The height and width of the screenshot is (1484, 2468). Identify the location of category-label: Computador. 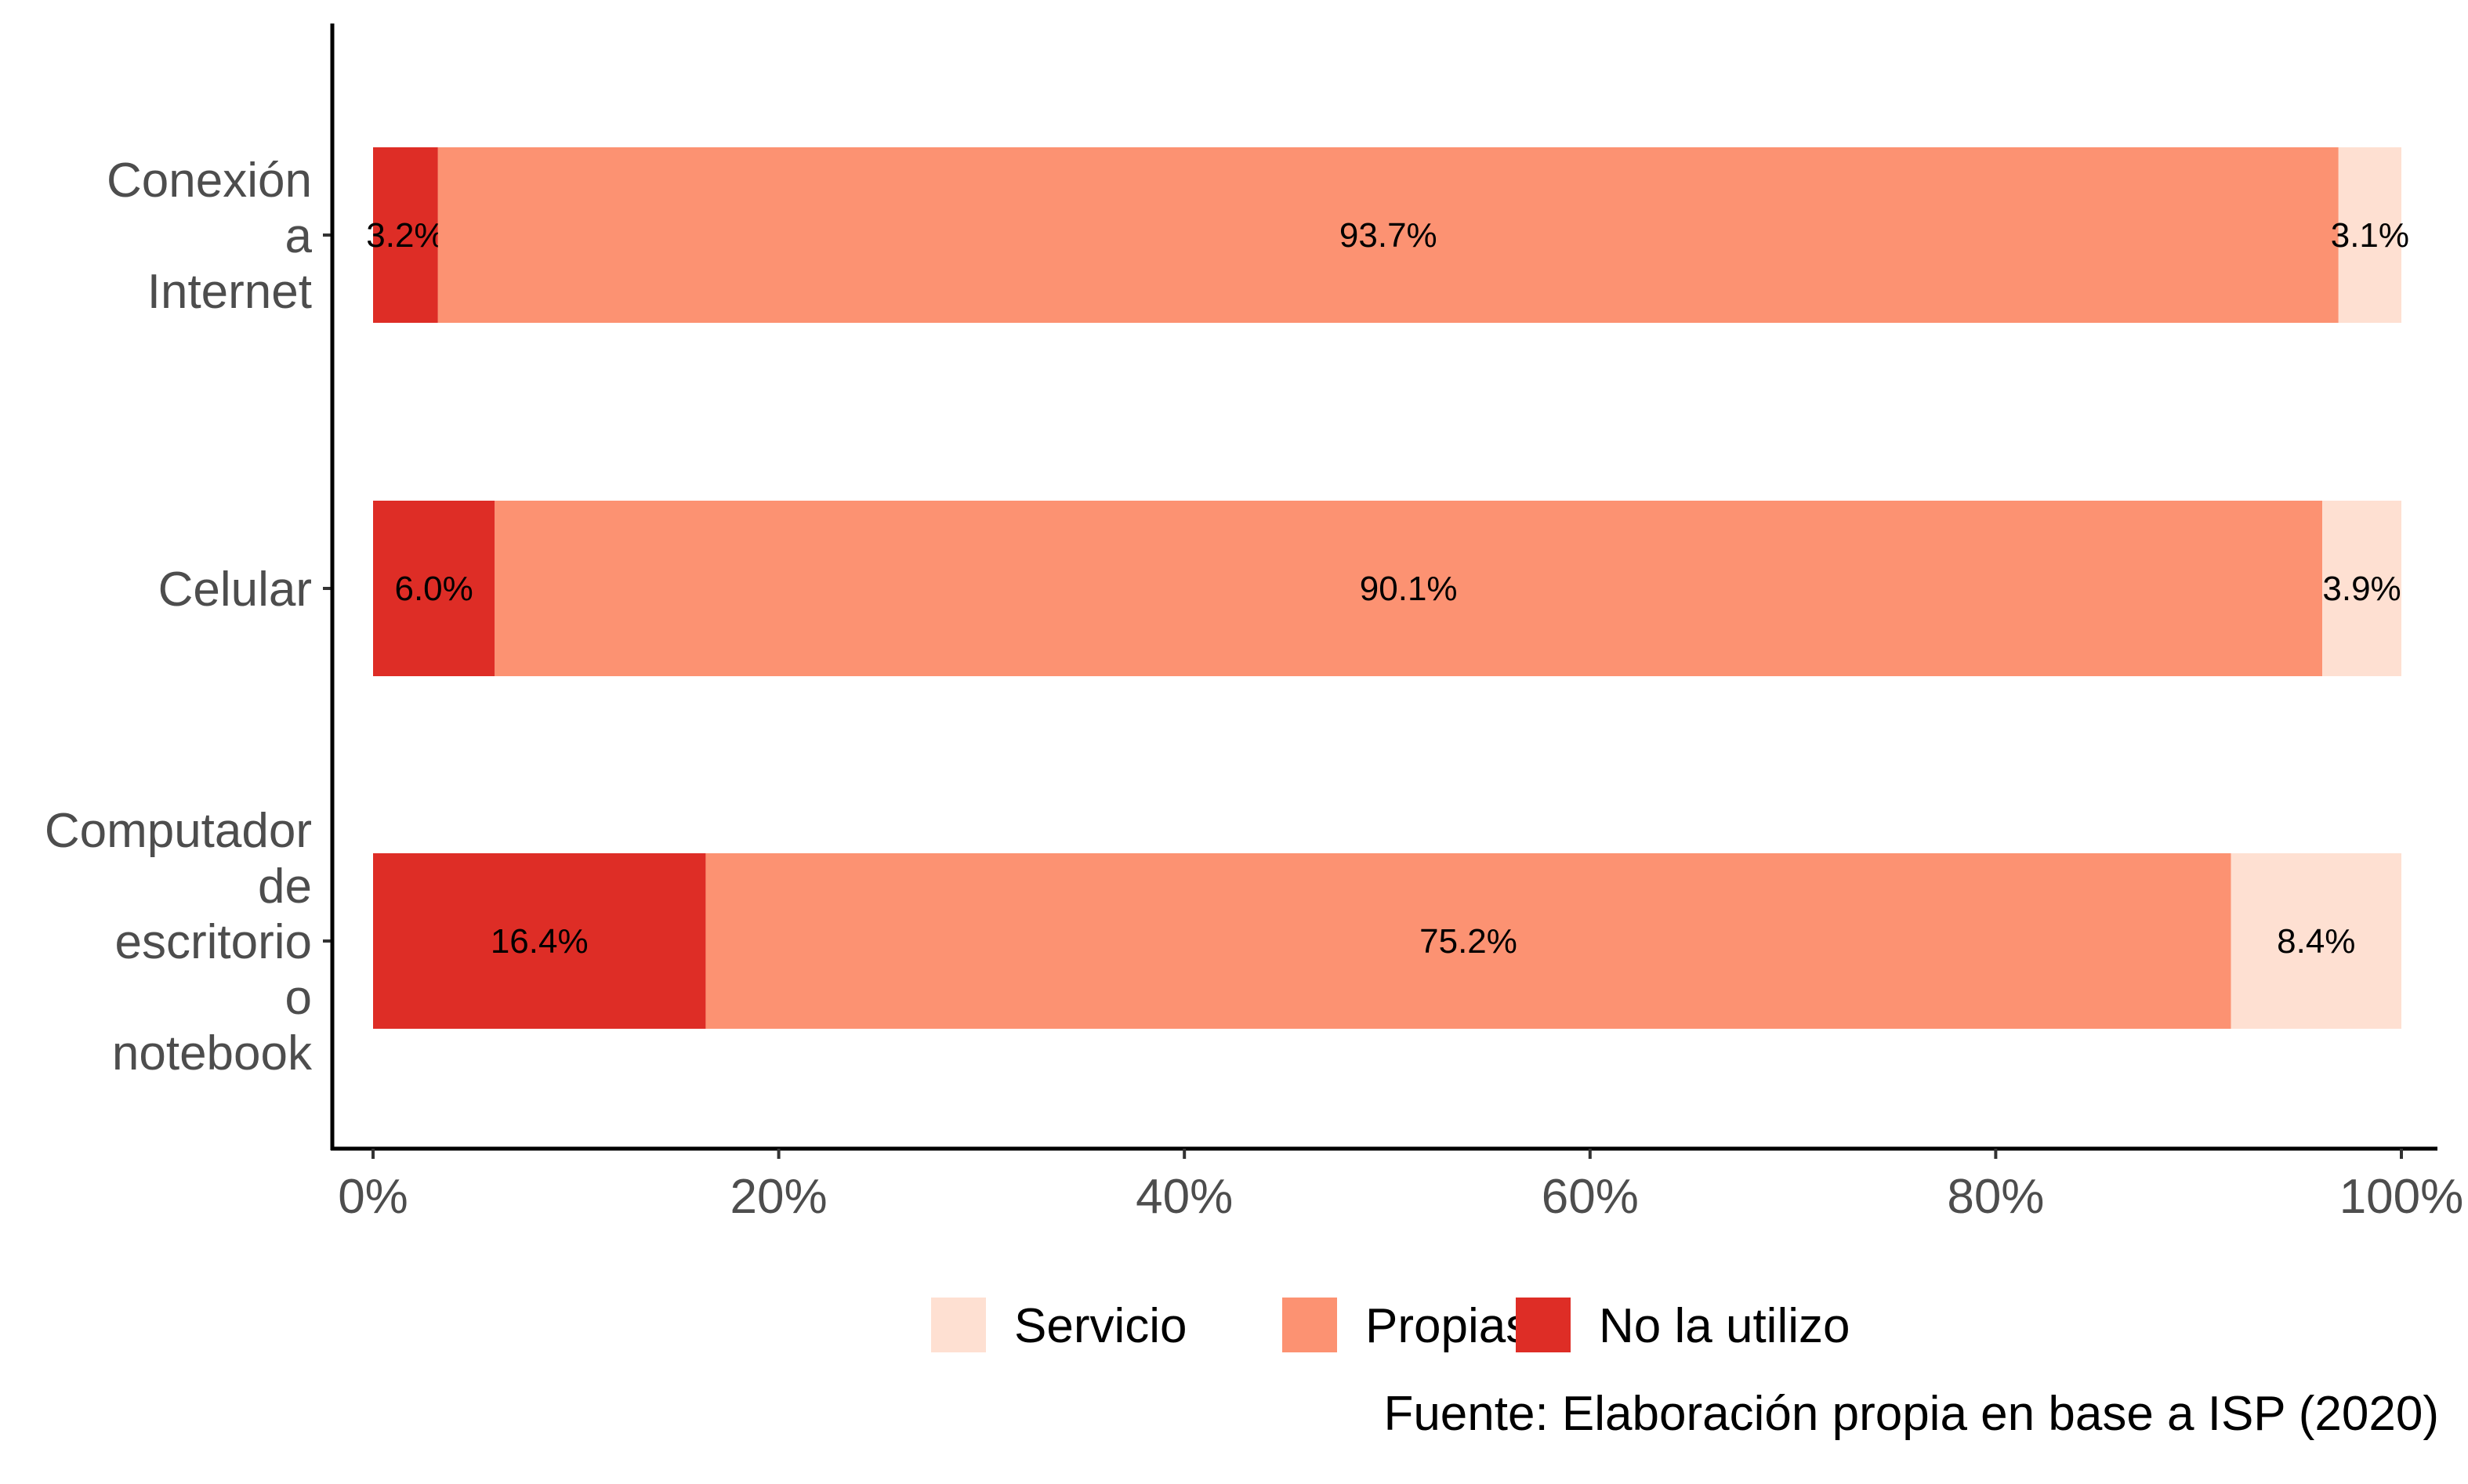
(178, 831).